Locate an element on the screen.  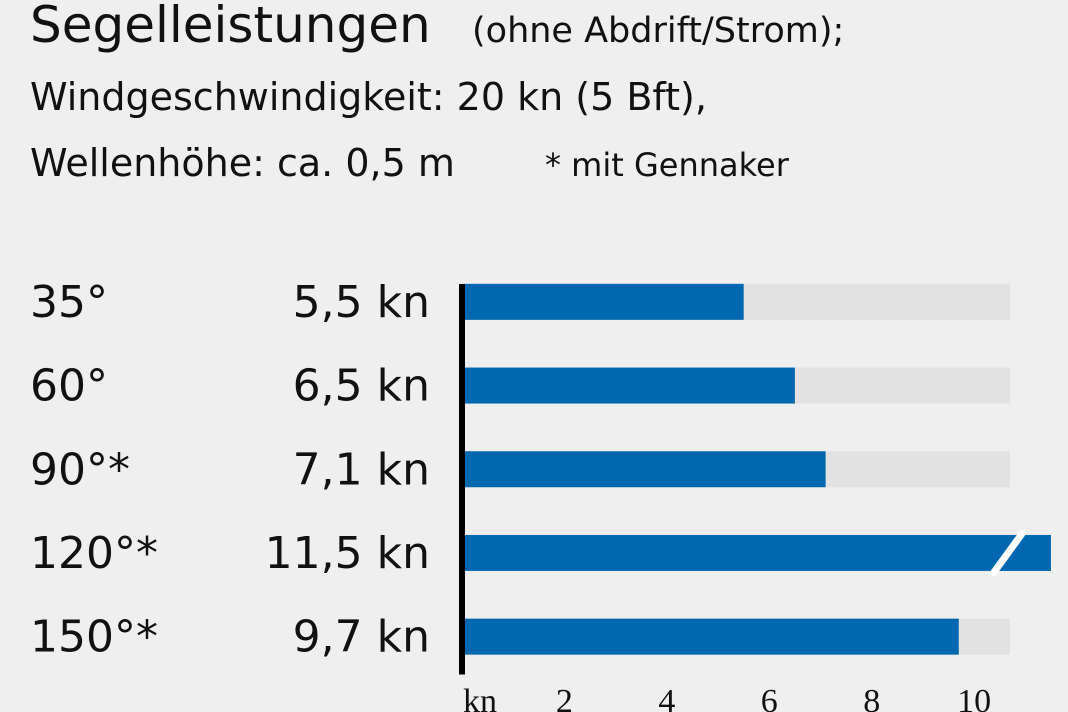
value-label: 6,5 kn is located at coordinates (361, 386).